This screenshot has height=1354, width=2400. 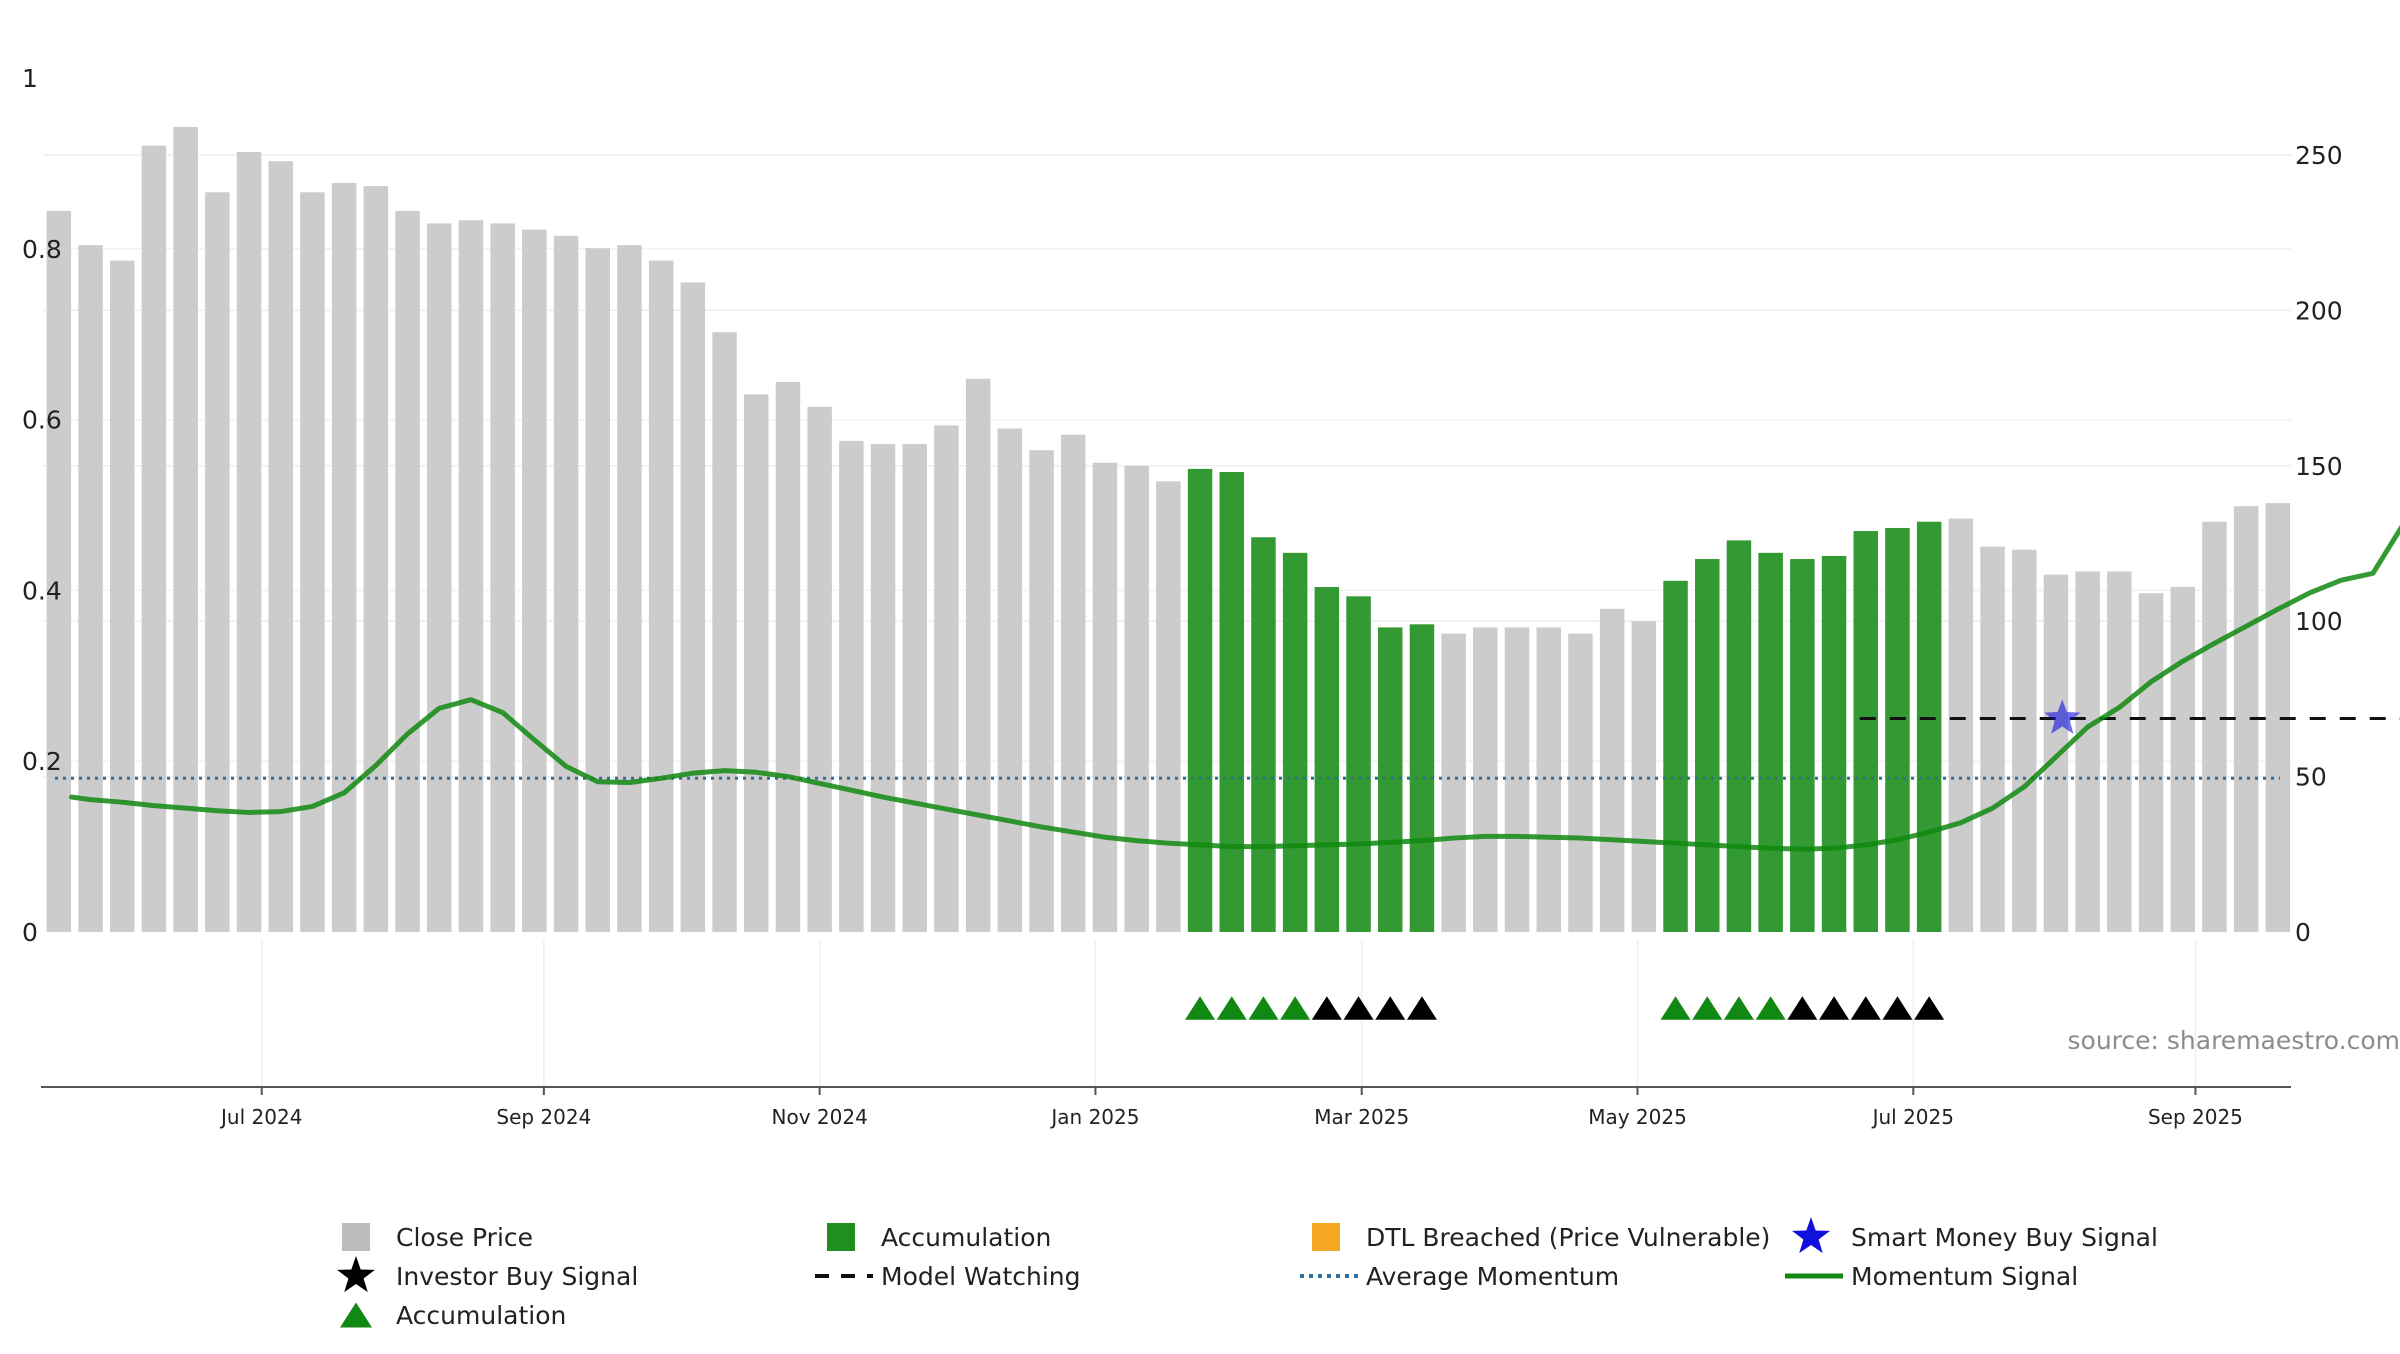 What do you see at coordinates (42, 590) in the screenshot?
I see `left-axis-tick-label: 0.4` at bounding box center [42, 590].